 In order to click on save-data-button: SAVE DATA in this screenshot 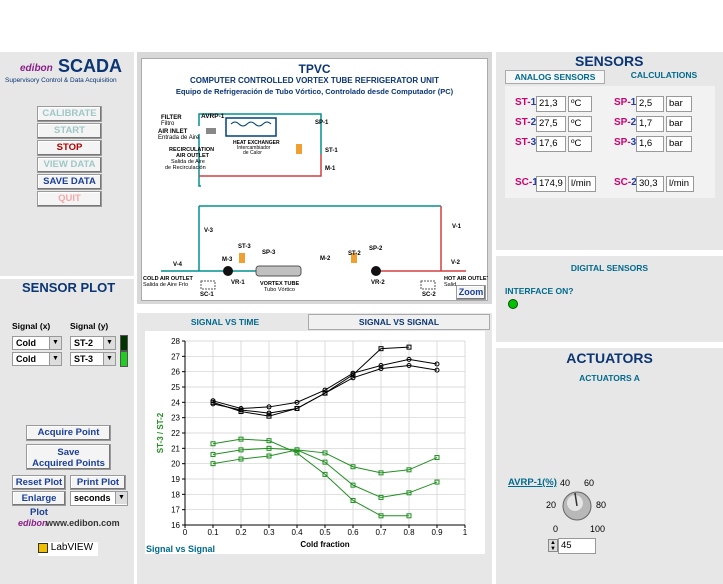, I will do `click(69, 182)`.